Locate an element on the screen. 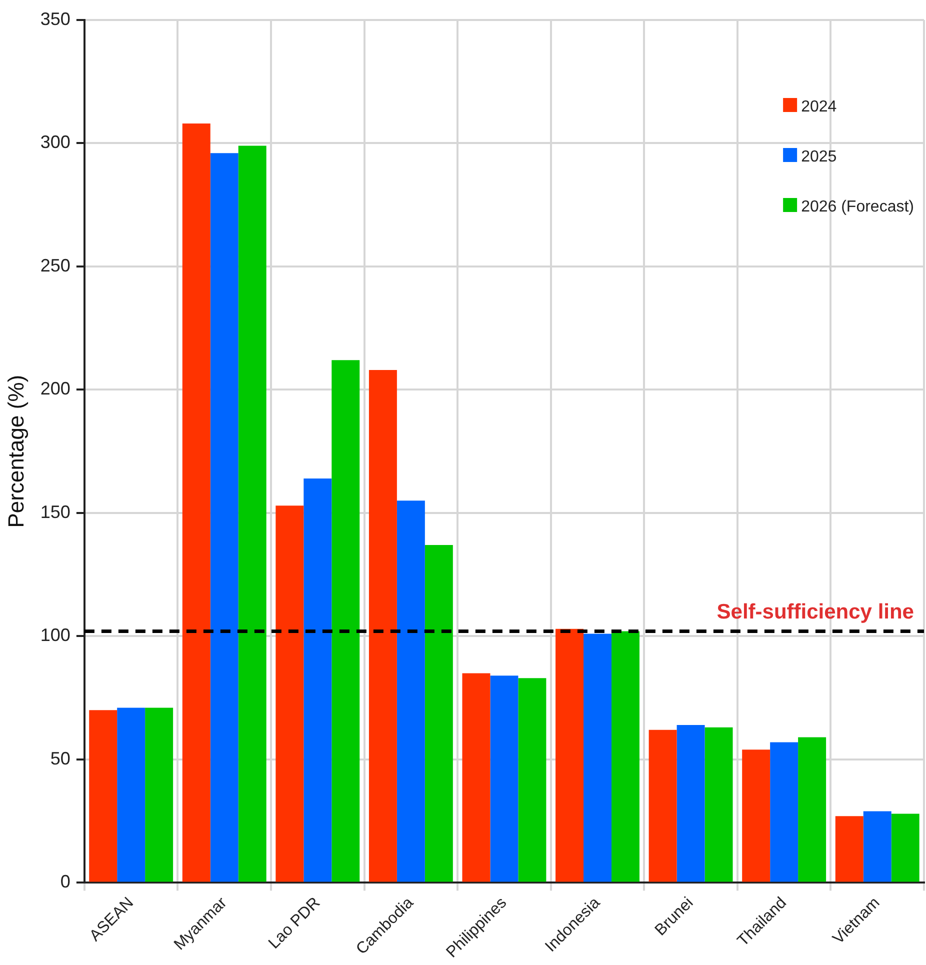 This screenshot has height=965, width=926. legend-label: 2025 is located at coordinates (819, 157).